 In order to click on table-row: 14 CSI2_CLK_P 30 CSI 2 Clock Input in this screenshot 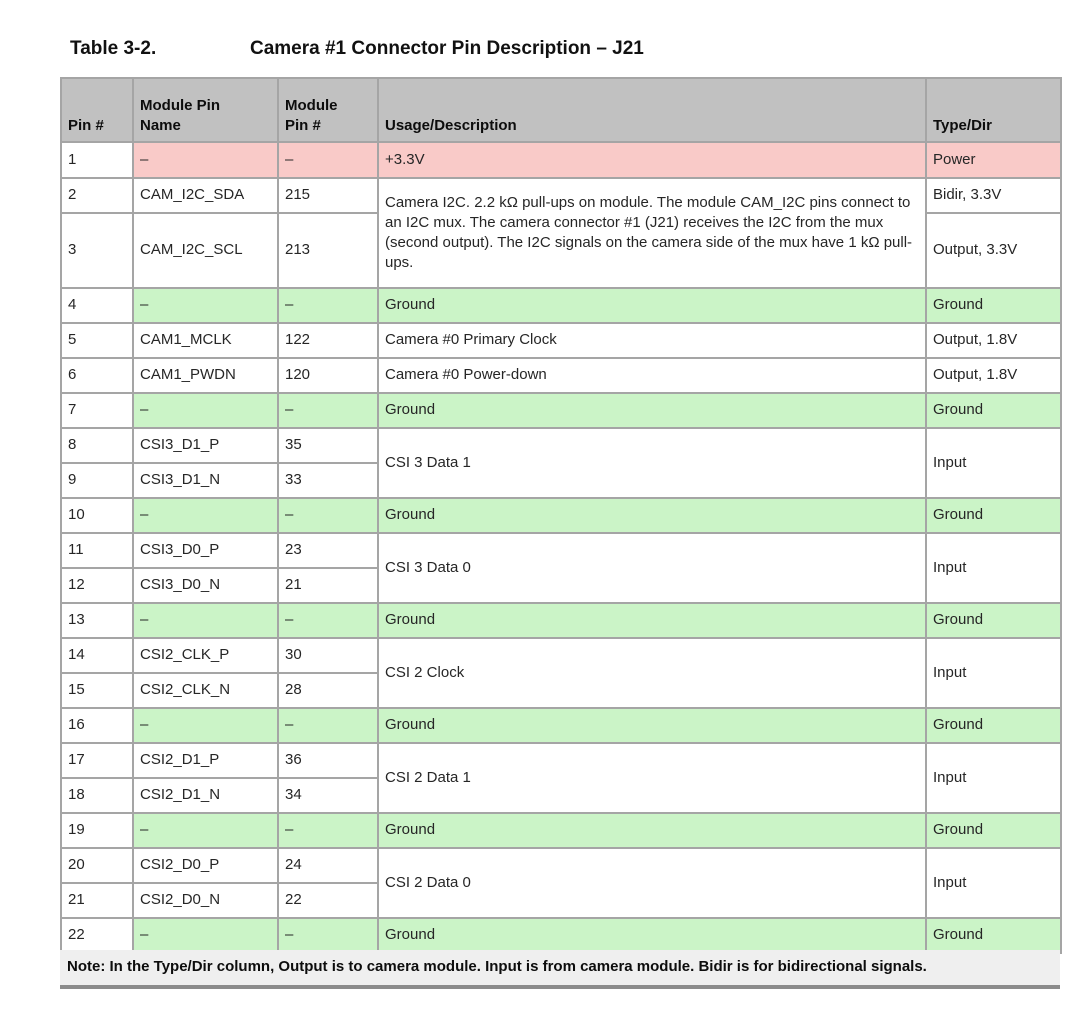, I will do `click(561, 673)`.